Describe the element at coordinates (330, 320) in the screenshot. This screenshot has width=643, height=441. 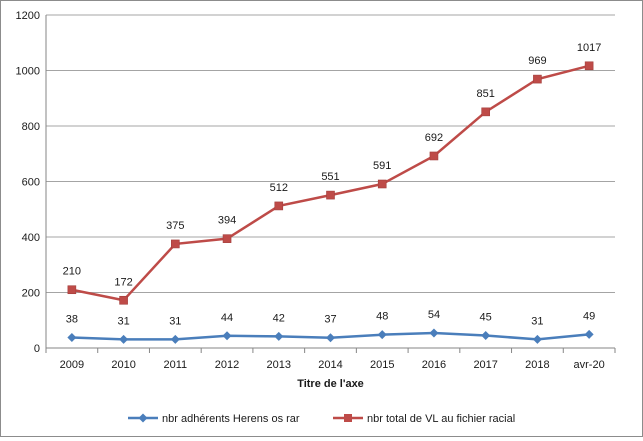
I see `data-label: 37` at that location.